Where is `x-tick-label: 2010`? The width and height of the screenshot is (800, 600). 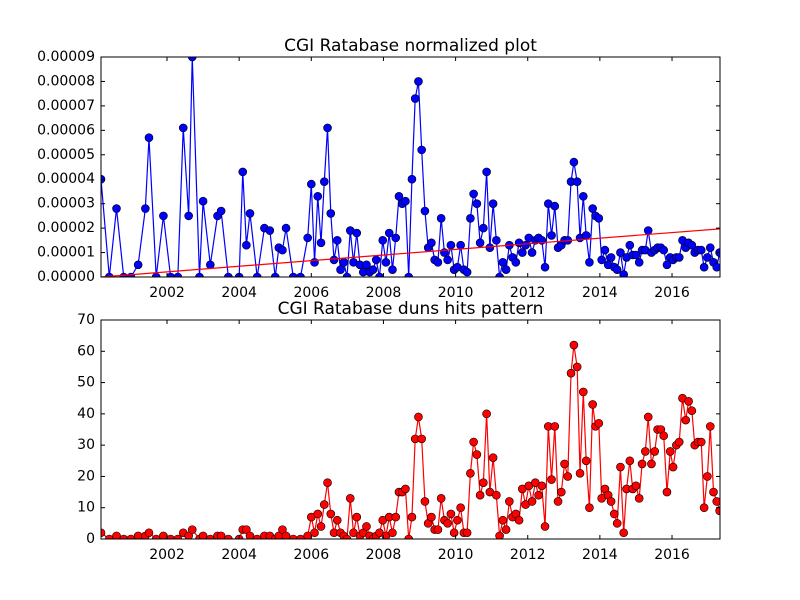
x-tick-label: 2010 is located at coordinates (456, 555).